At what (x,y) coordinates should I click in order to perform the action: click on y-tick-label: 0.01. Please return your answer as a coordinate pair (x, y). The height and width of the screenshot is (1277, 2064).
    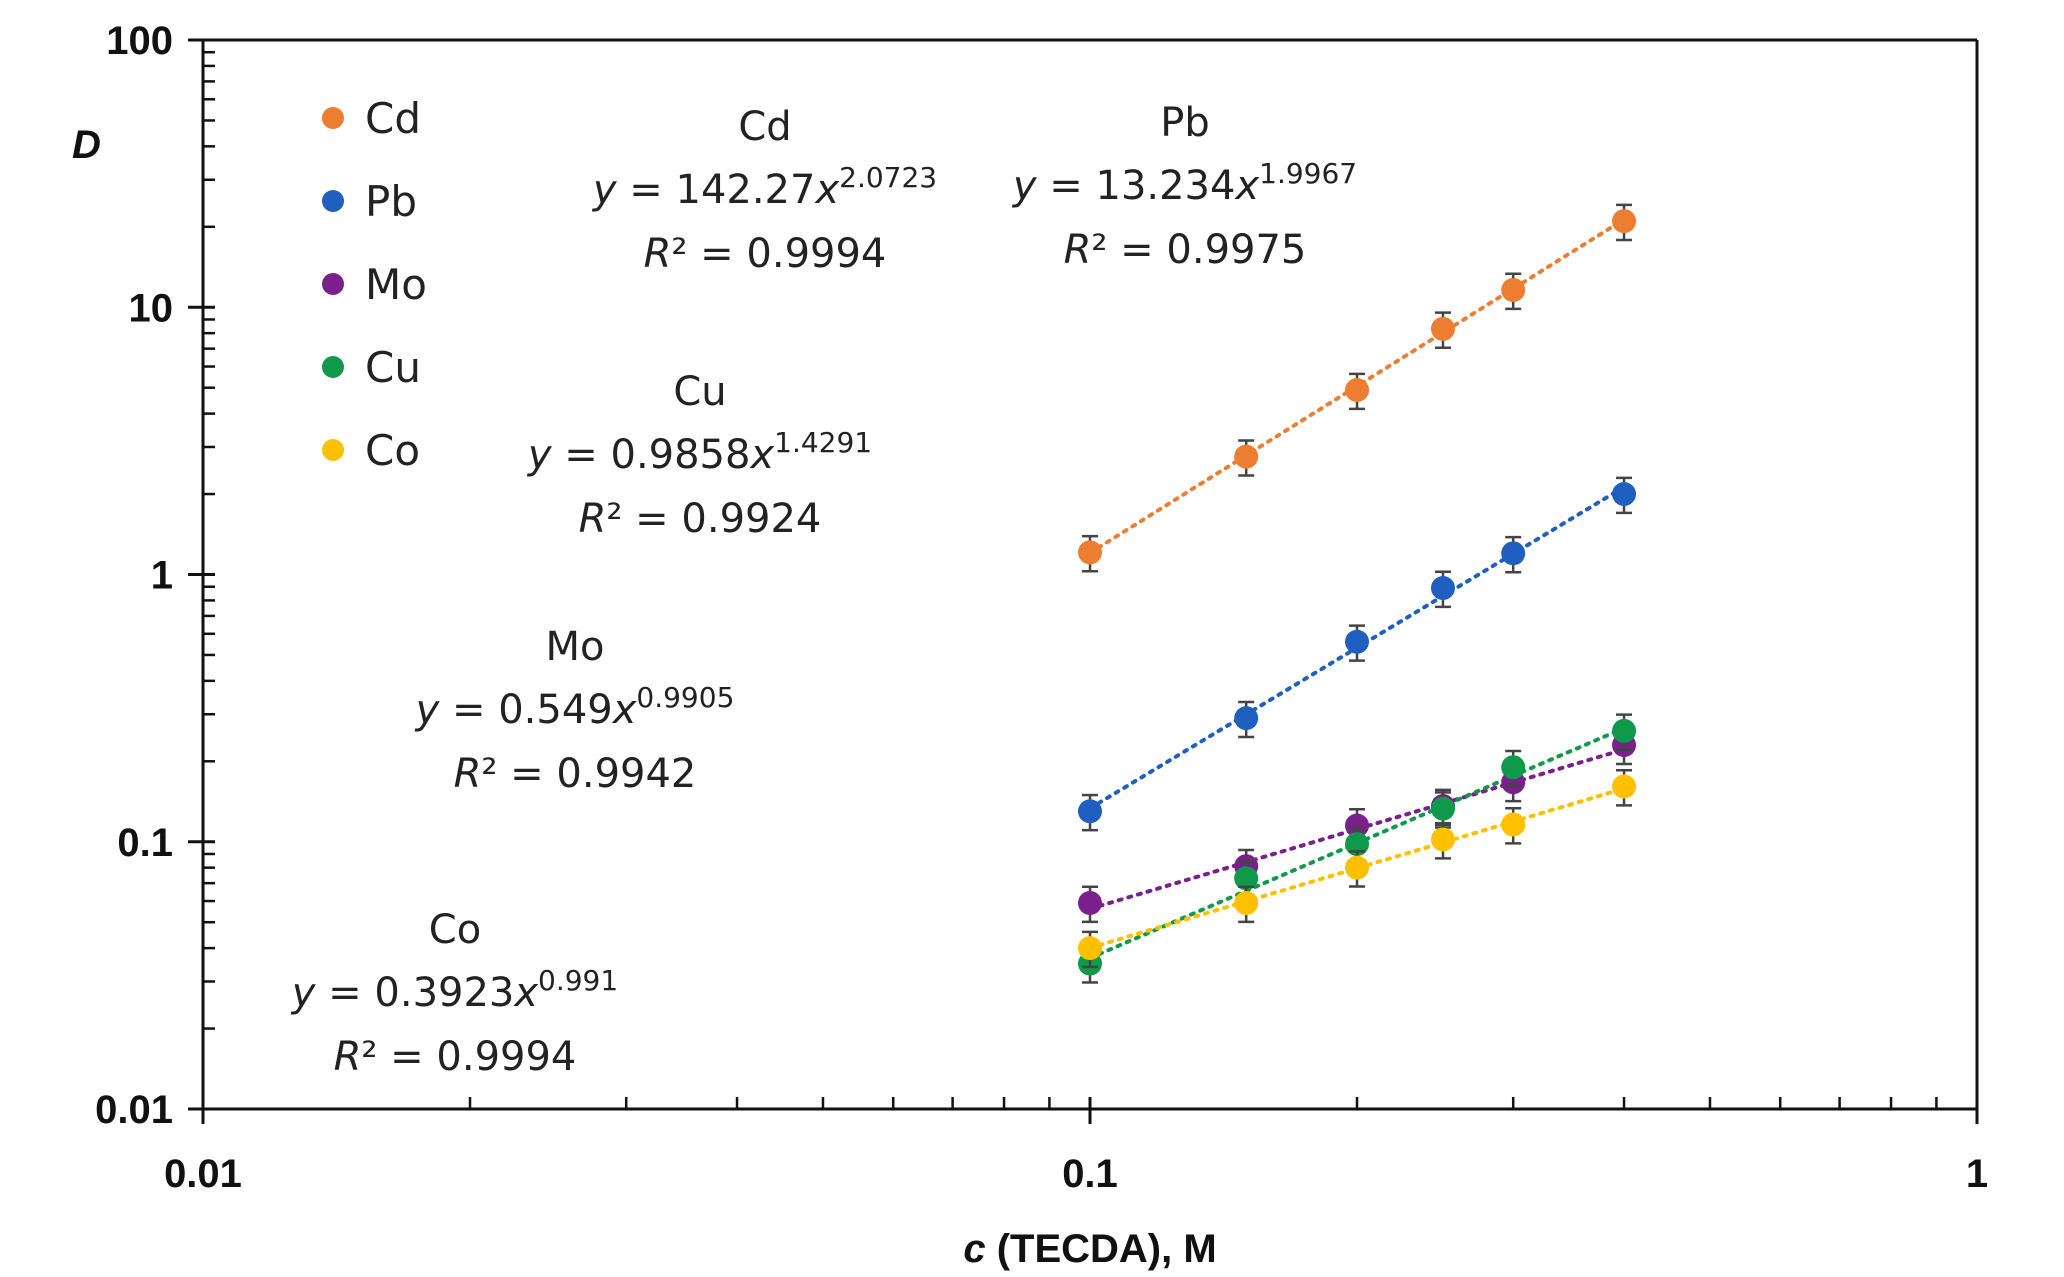
    Looking at the image, I should click on (134, 1110).